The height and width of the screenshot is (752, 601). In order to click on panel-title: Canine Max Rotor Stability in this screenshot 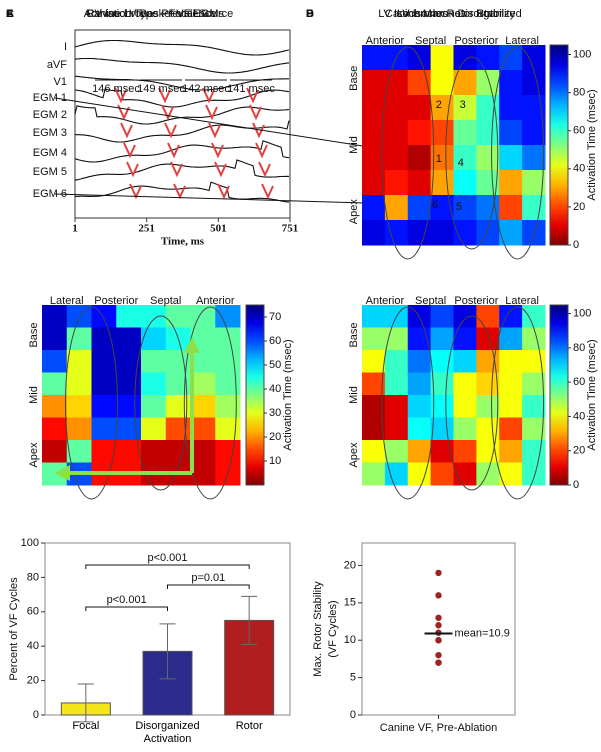, I will do `click(450, 14)`.